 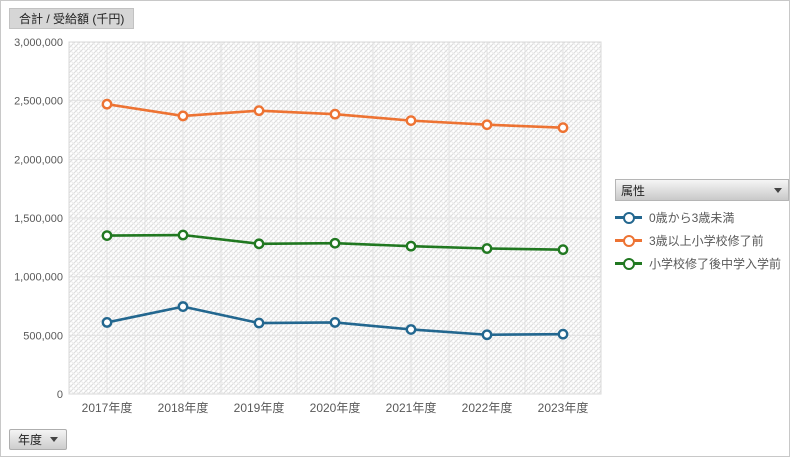 What do you see at coordinates (107, 407) in the screenshot?
I see `x-axis-tick-label: 2017年度` at bounding box center [107, 407].